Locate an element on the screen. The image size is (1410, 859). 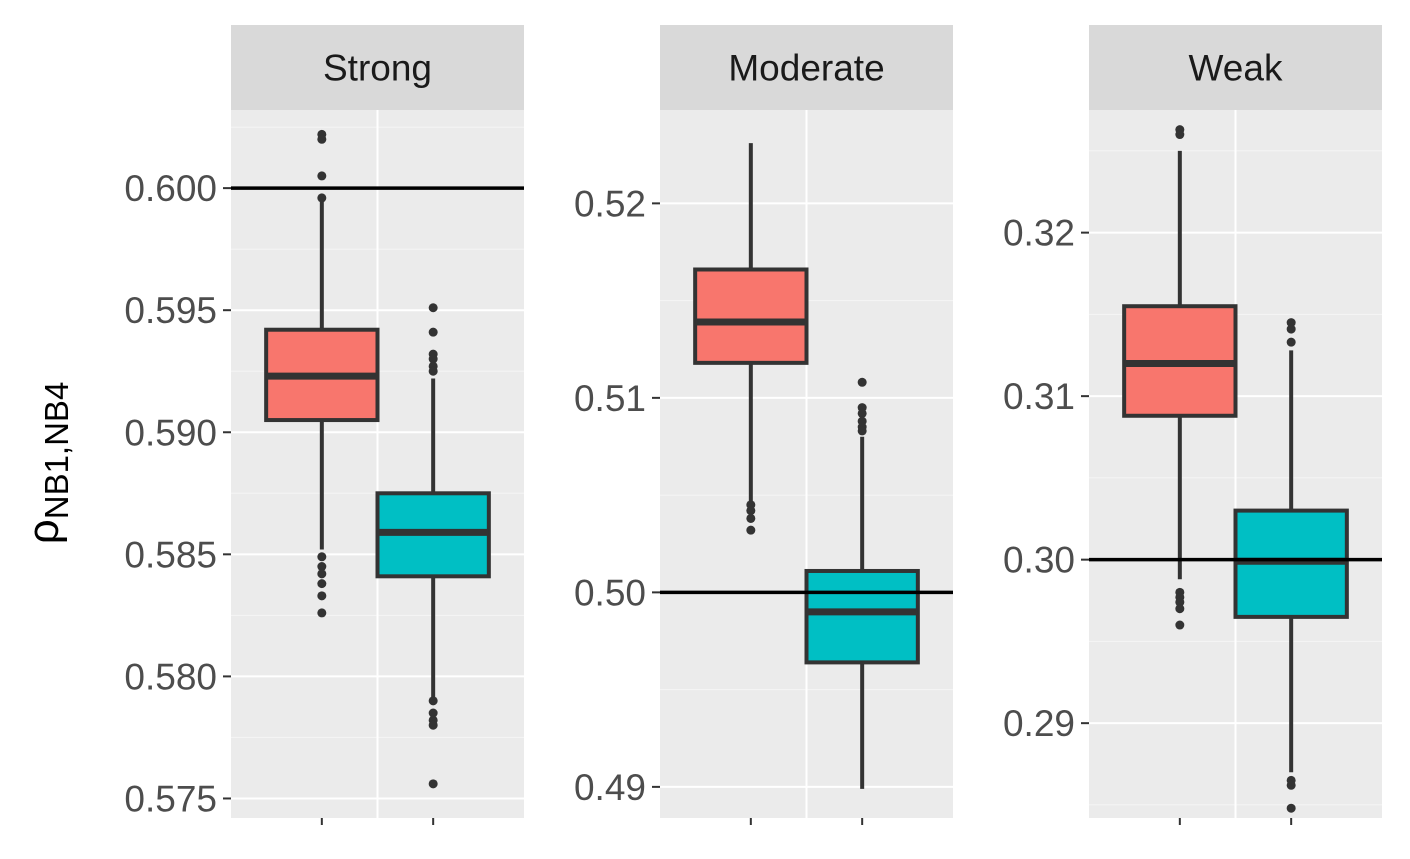
strip-title: Weak is located at coordinates (1236, 68).